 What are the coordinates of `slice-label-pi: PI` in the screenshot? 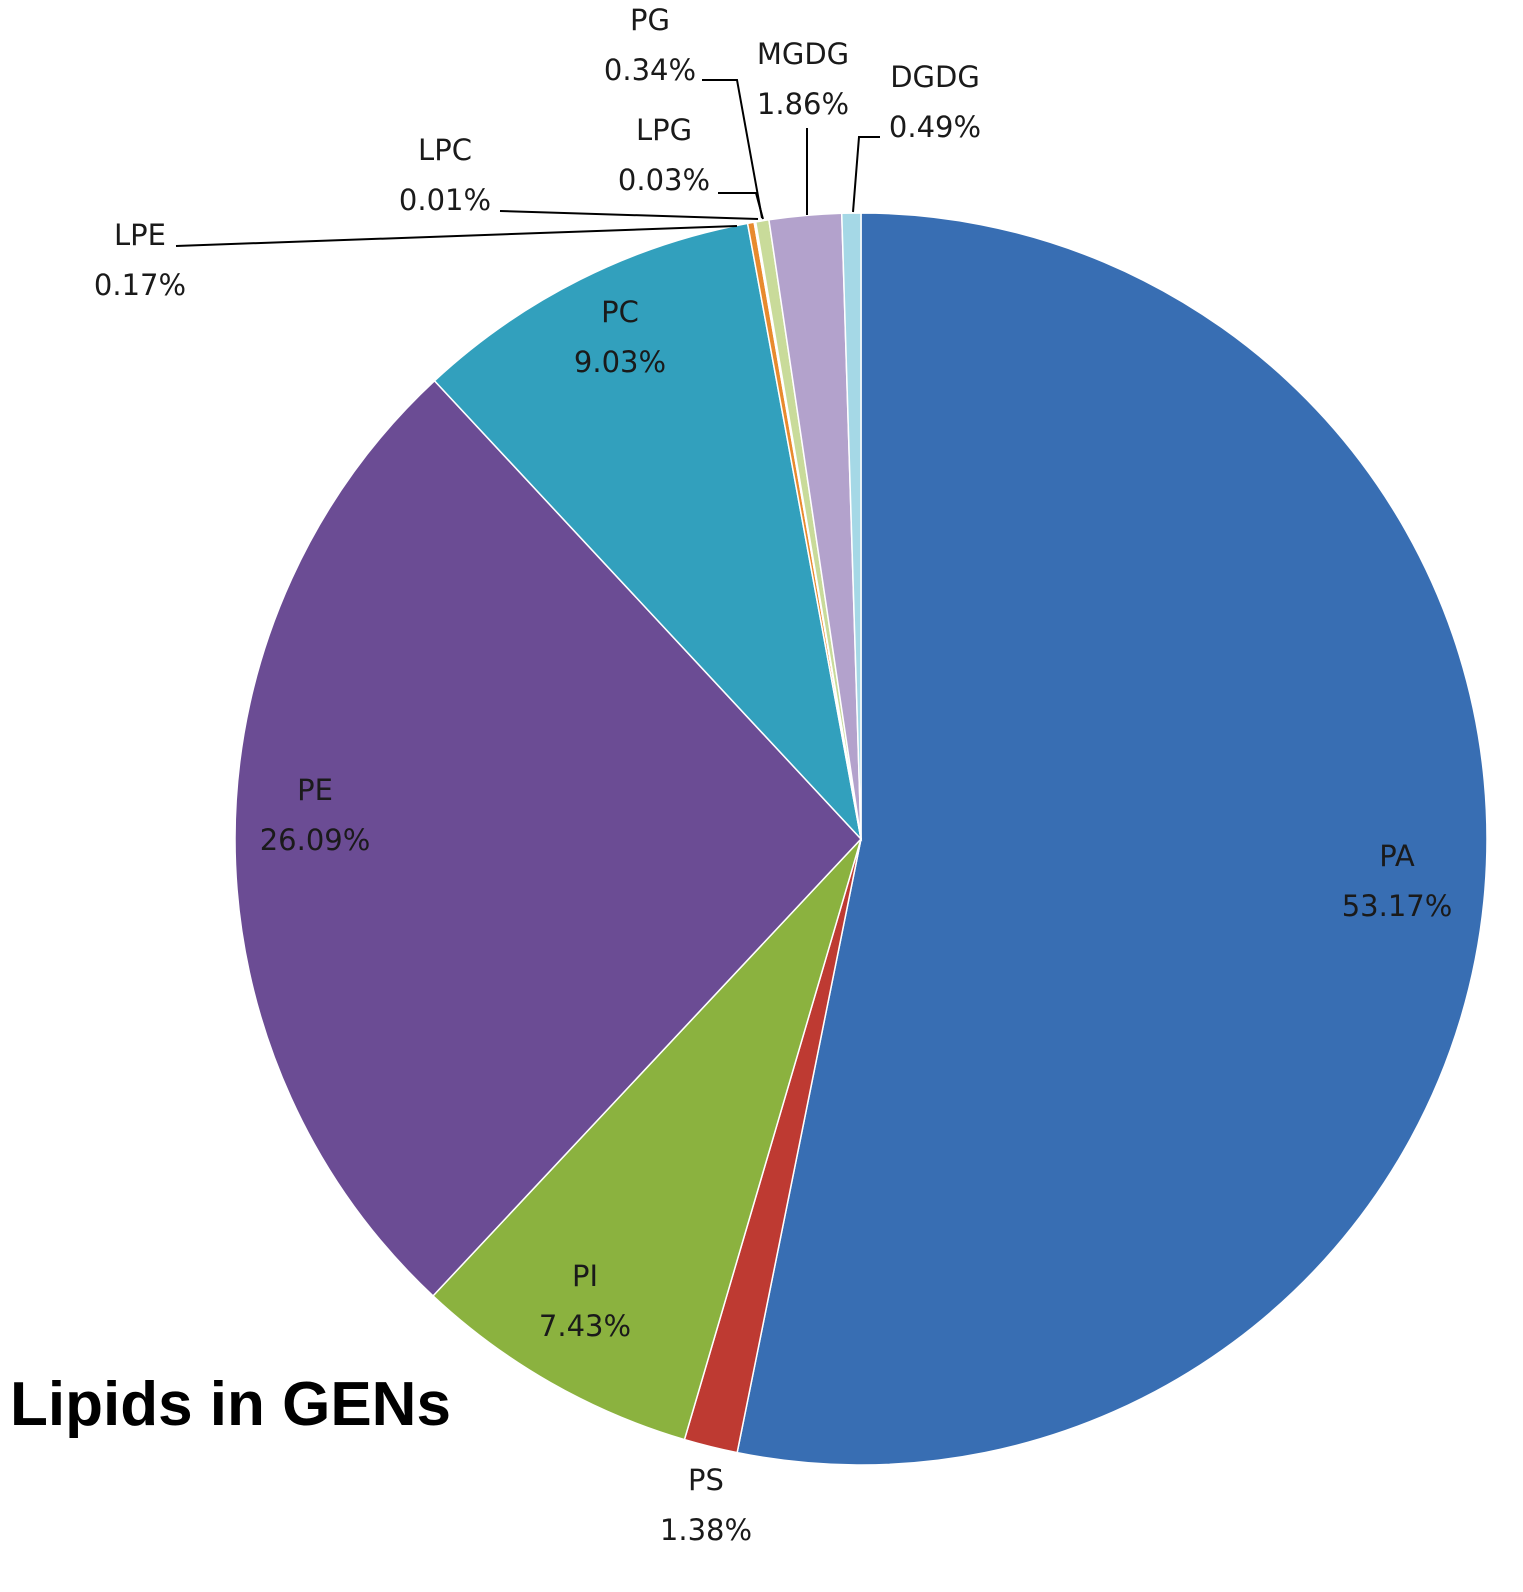 It's located at (585, 1276).